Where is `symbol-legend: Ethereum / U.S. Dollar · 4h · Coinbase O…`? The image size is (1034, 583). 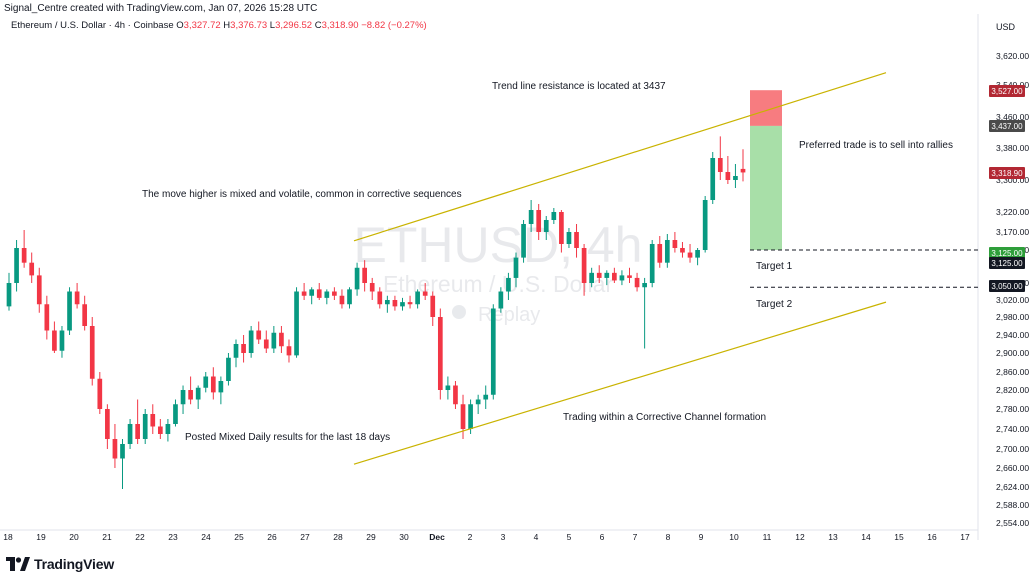
symbol-legend: Ethereum / U.S. Dollar · 4h · Coinbase O… is located at coordinates (219, 25).